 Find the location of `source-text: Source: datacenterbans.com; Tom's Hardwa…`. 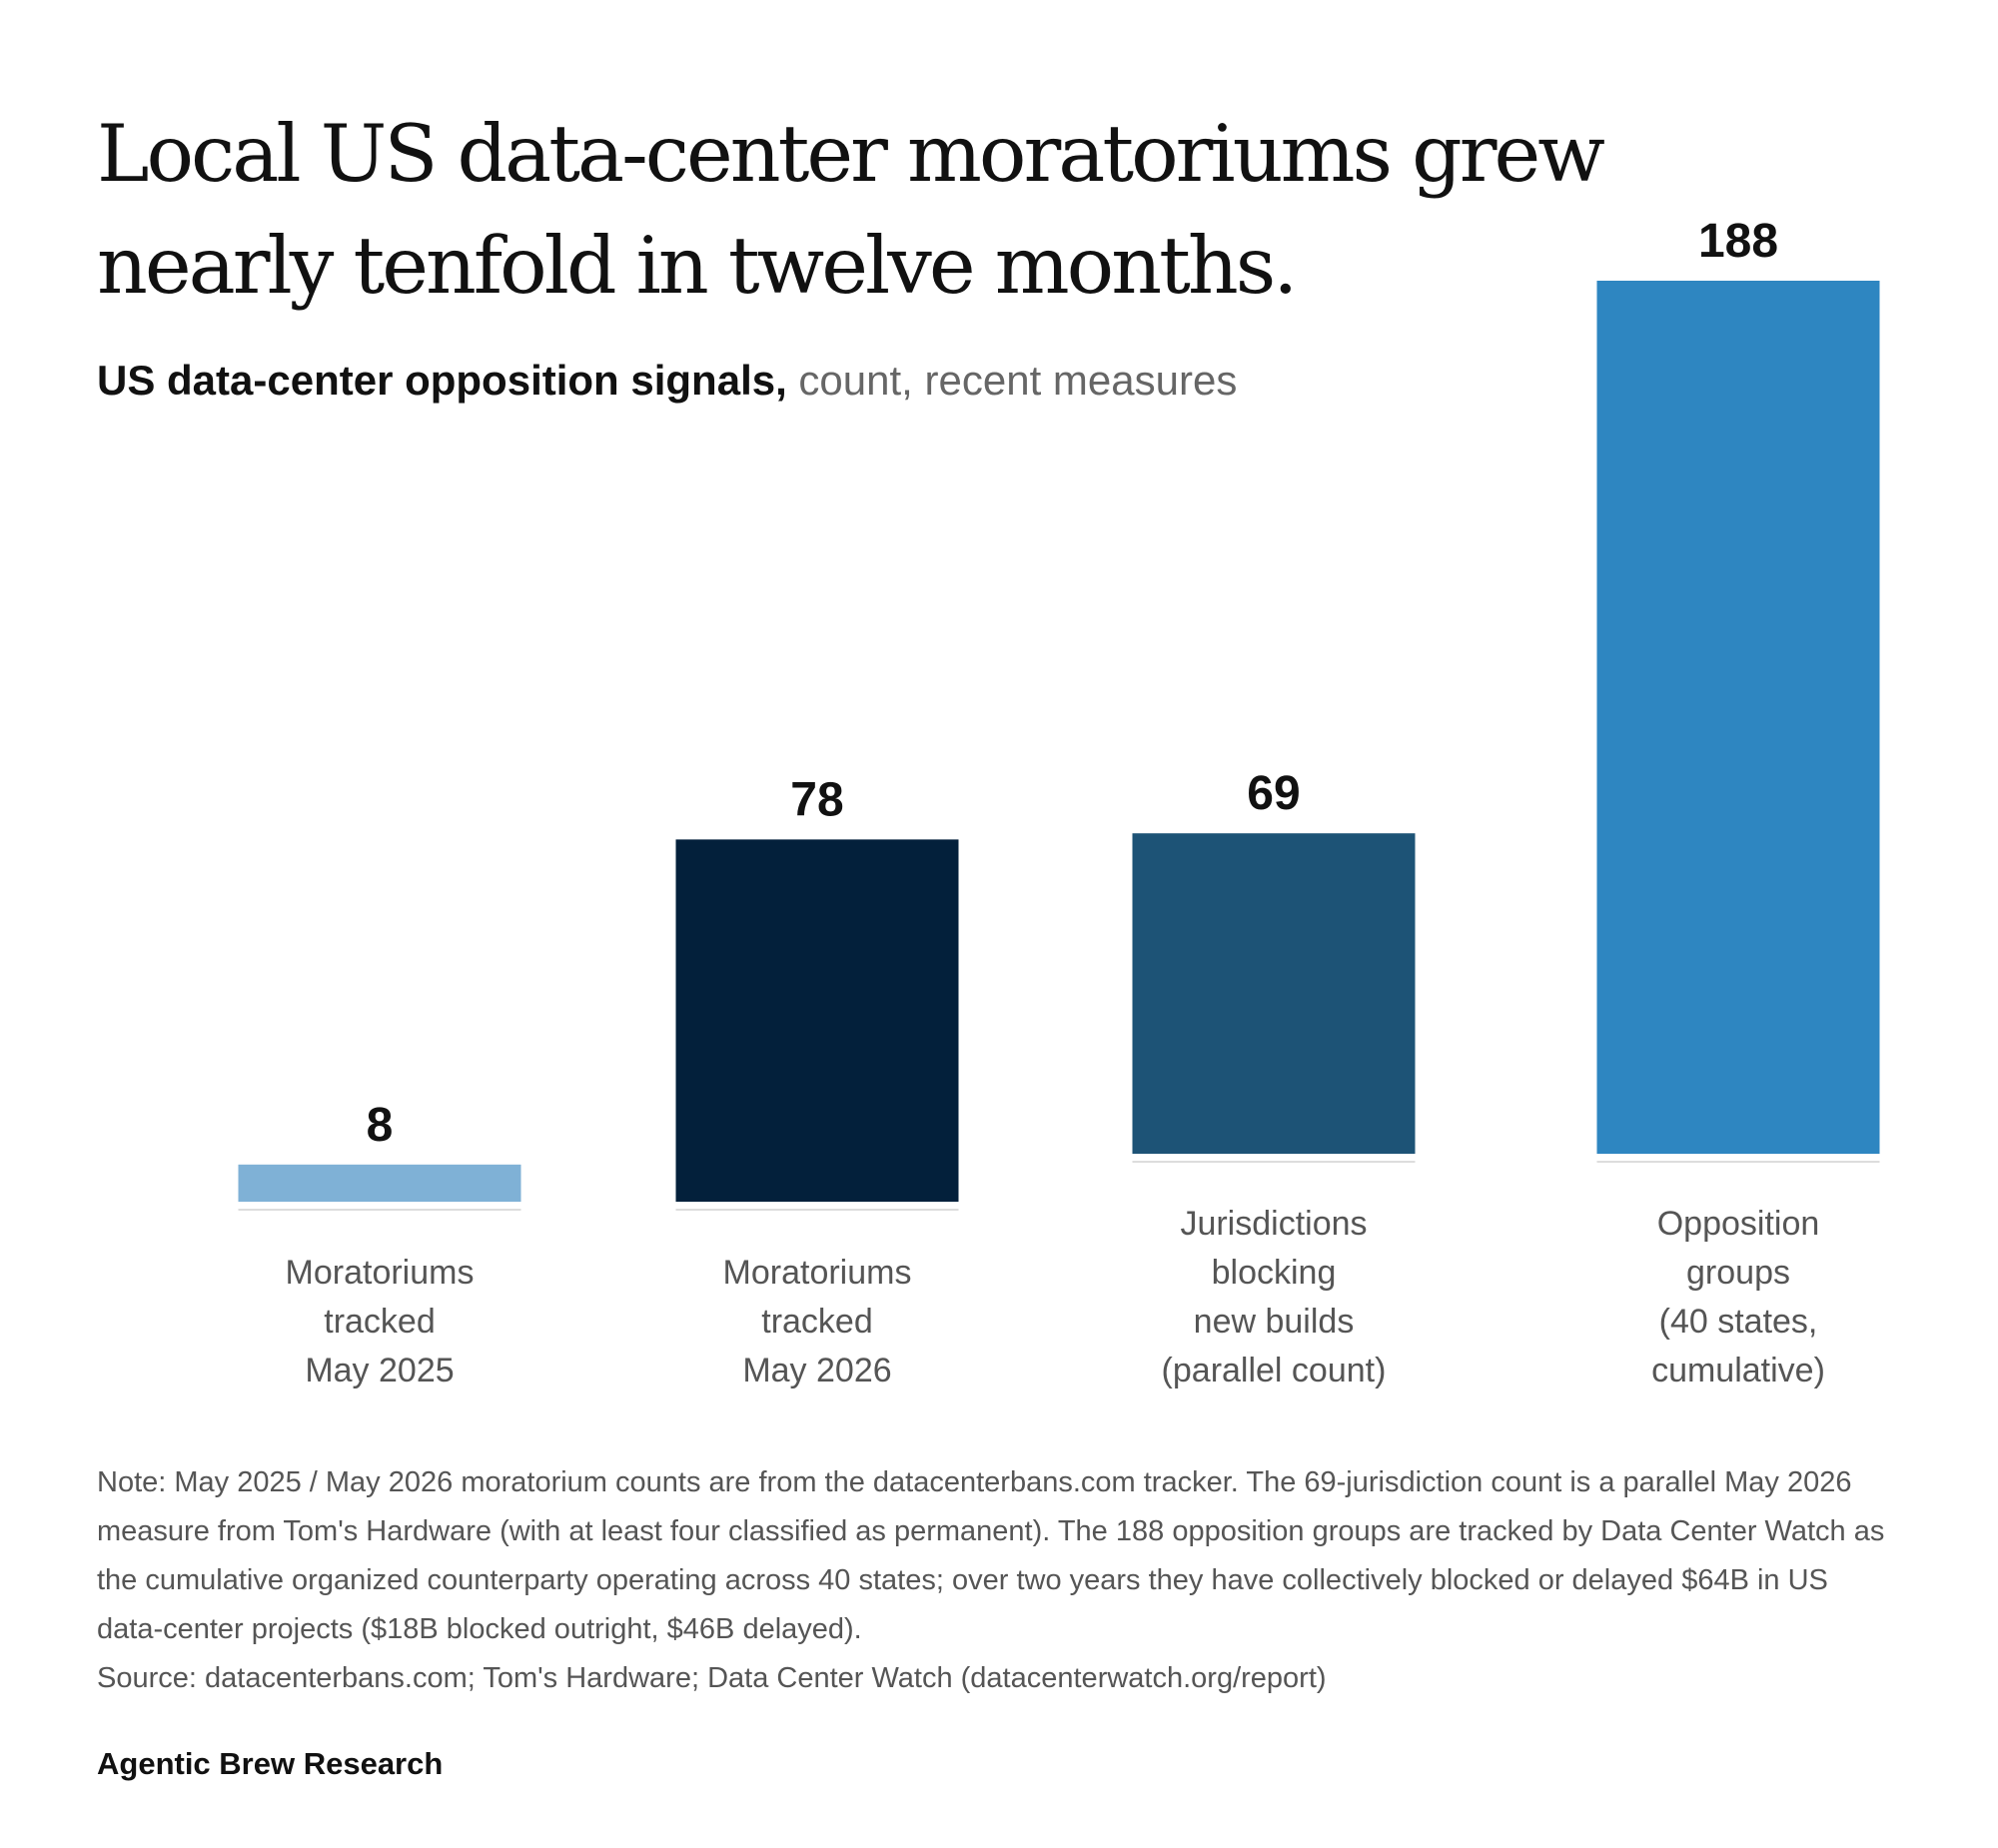

source-text: Source: datacenterbans.com; Tom's Hardwa… is located at coordinates (712, 1678).